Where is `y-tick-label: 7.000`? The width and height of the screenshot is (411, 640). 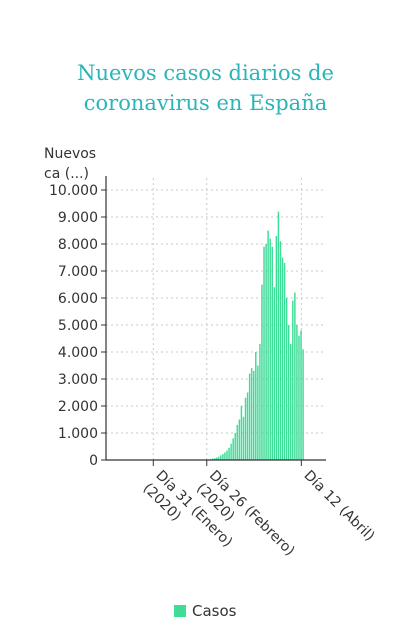
y-tick-label: 7.000 is located at coordinates (78, 272).